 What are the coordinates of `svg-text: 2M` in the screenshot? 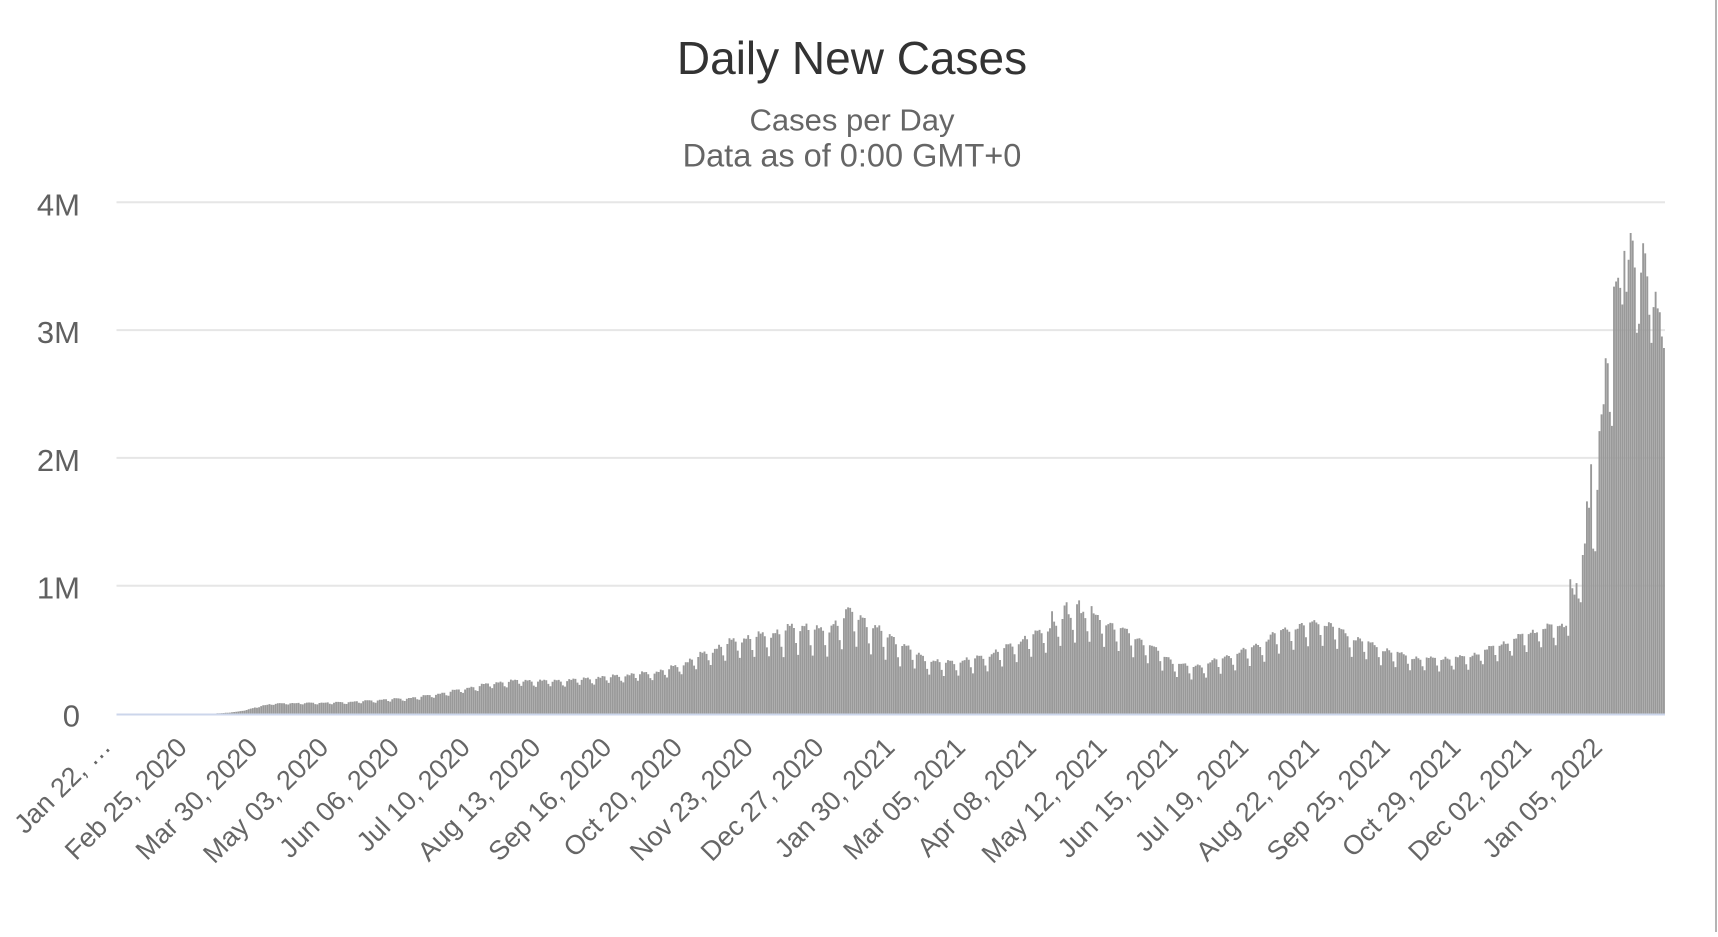 It's located at (58, 460).